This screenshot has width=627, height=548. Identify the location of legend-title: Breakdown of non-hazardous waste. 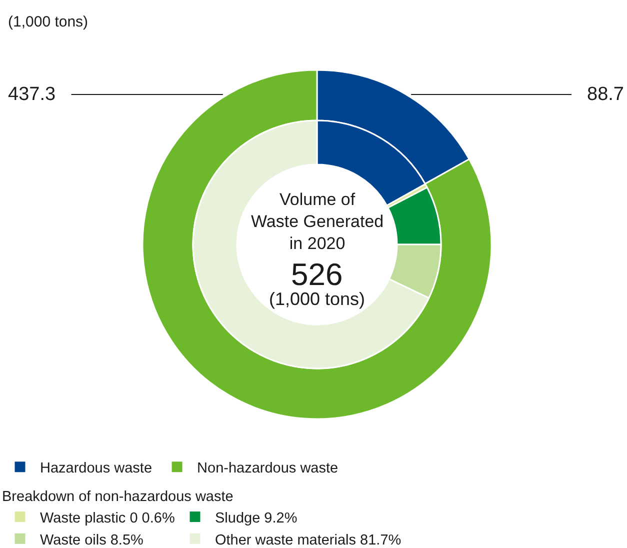
(118, 496).